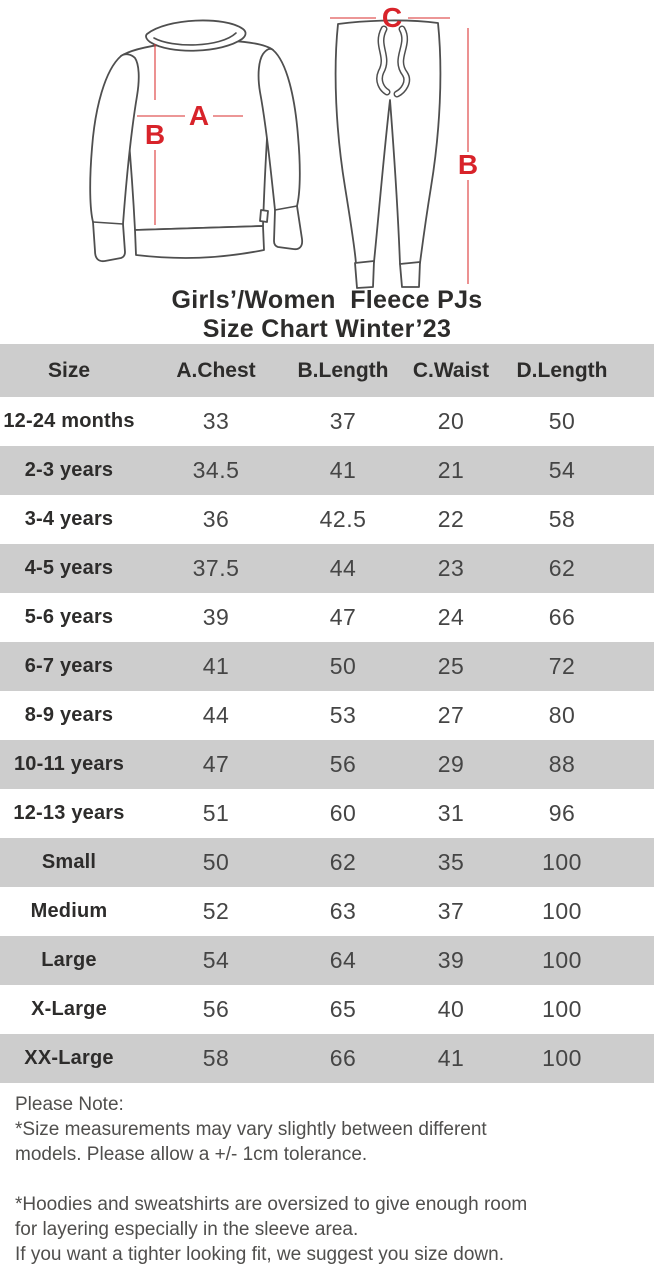 Image resolution: width=654 pixels, height=1280 pixels. Describe the element at coordinates (155, 134) in the screenshot. I see `shirt-length-letter-b: B` at that location.